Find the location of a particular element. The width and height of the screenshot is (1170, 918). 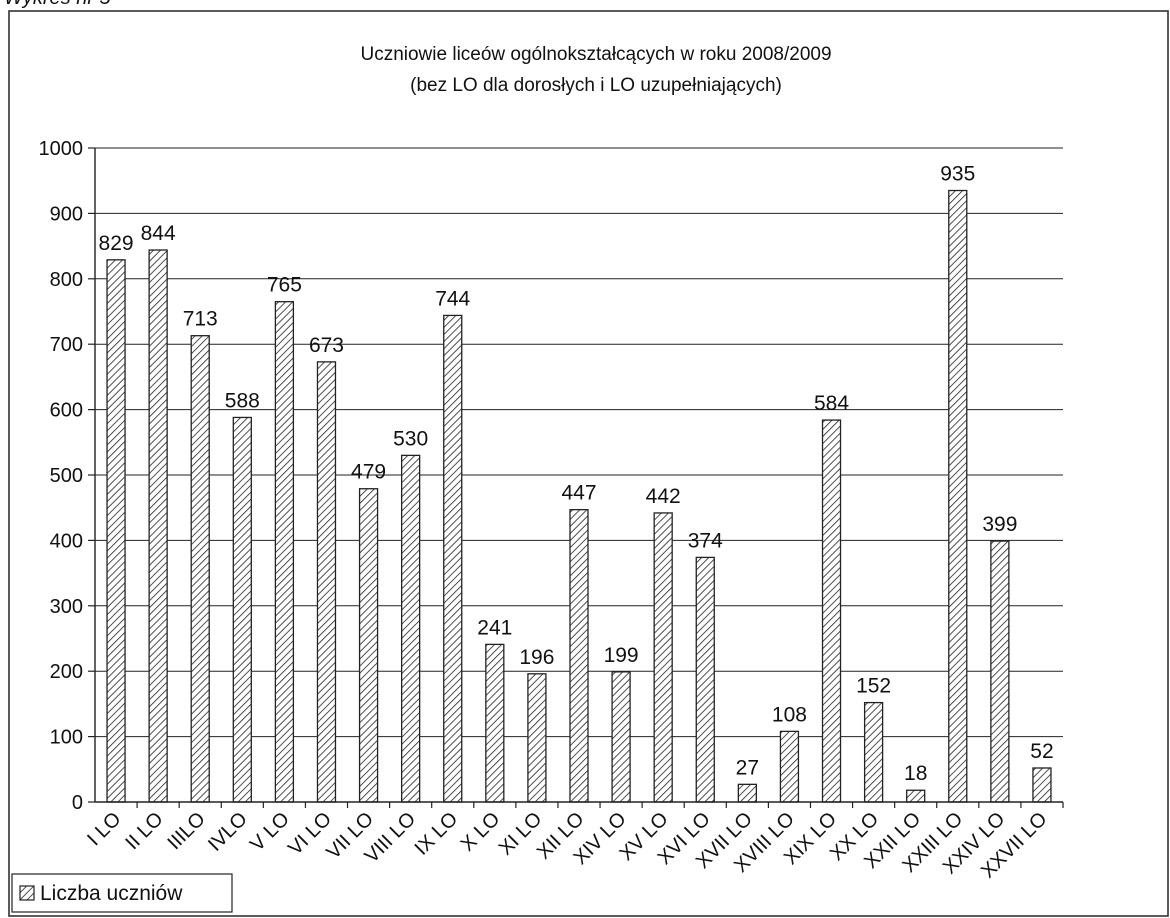

x-tick-label: IVLO is located at coordinates (228, 832).